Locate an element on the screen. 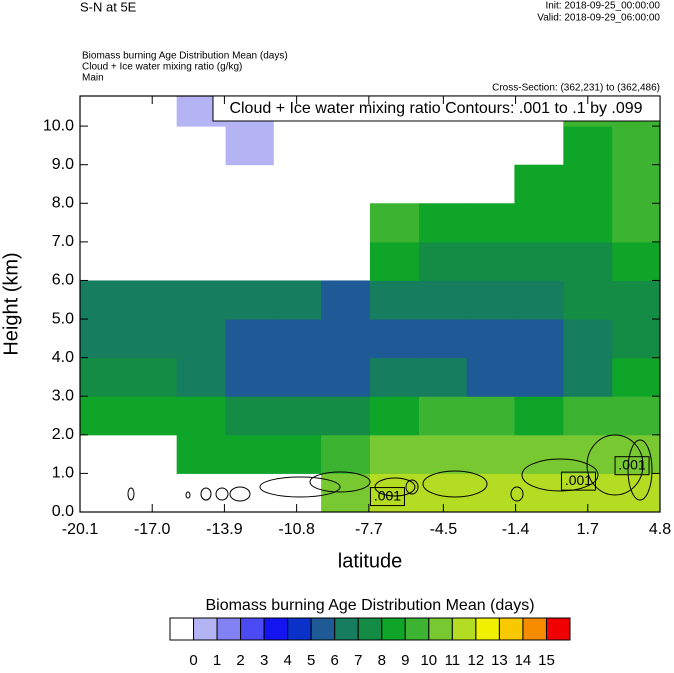 This screenshot has height=673, width=674. field-line: Cloud + Ice water mixing ratio (g/kg) is located at coordinates (162, 67).